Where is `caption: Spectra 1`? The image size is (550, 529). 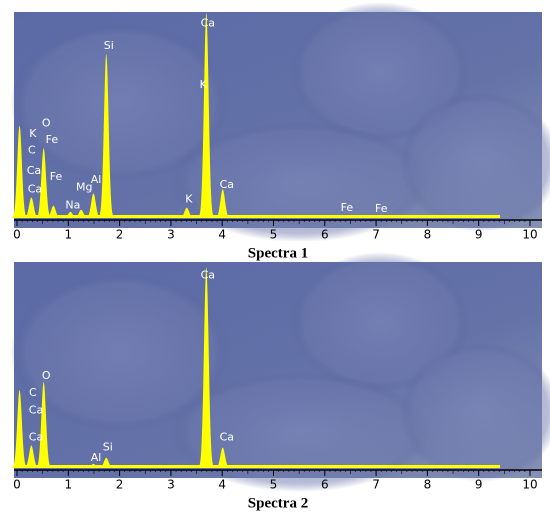
caption: Spectra 1 is located at coordinates (278, 253).